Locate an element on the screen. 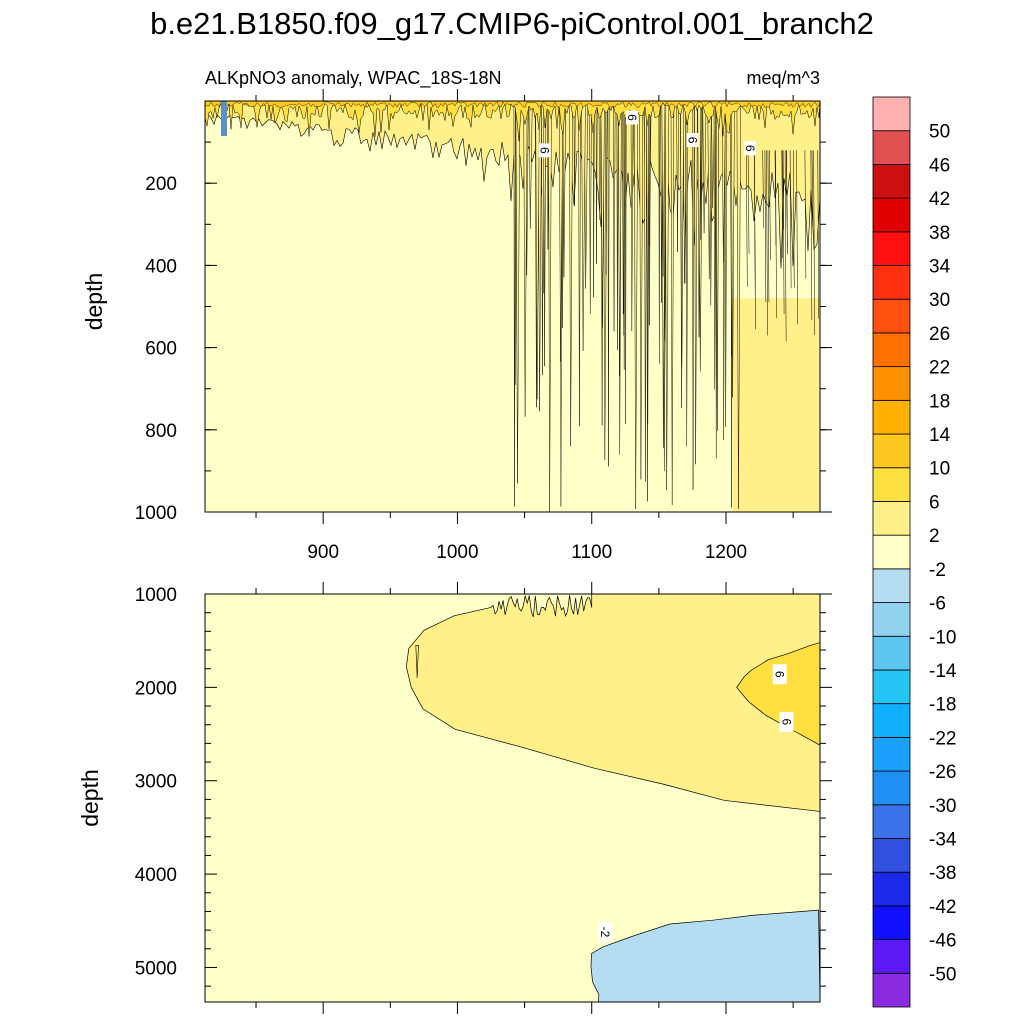 The image size is (1024, 1024). colorbar-label: -42 is located at coordinates (942, 907).